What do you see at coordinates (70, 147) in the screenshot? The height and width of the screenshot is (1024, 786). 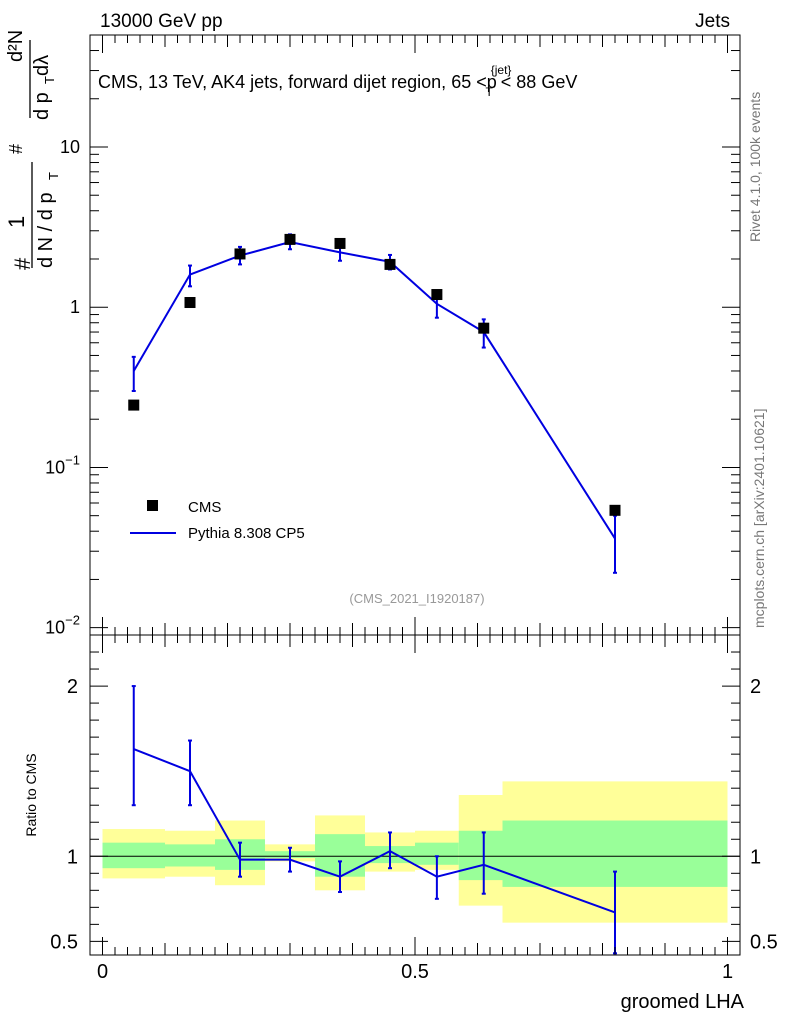 I see `main-ytick-label: 10` at bounding box center [70, 147].